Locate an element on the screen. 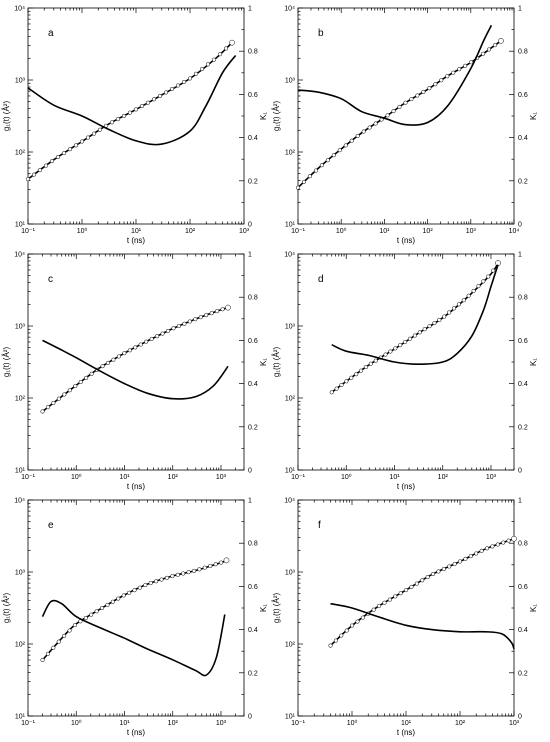 Image resolution: width=550 pixels, height=742 pixels. panel-letter: c is located at coordinates (50, 279).